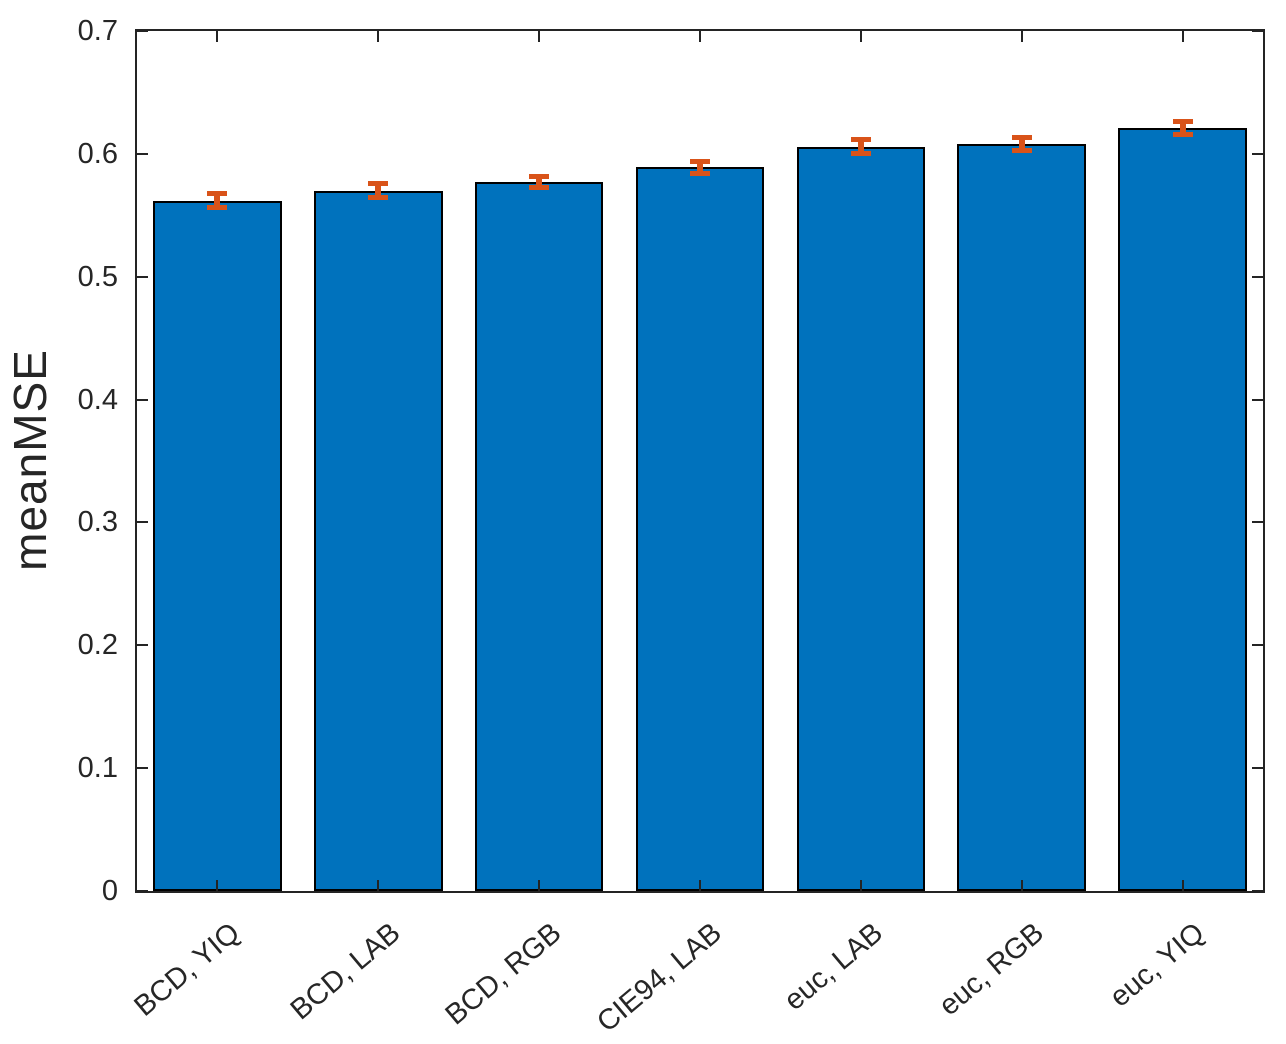 The height and width of the screenshot is (1044, 1286). I want to click on y-tick-label: 0.1, so click(97, 768).